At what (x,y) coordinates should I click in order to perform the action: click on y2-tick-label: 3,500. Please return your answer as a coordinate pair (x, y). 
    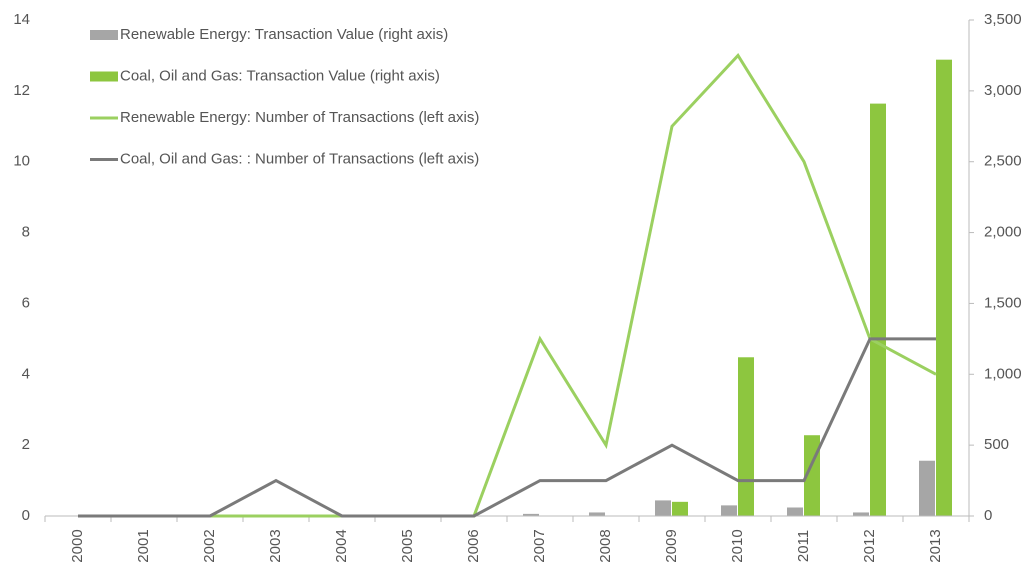
    Looking at the image, I should click on (1003, 19).